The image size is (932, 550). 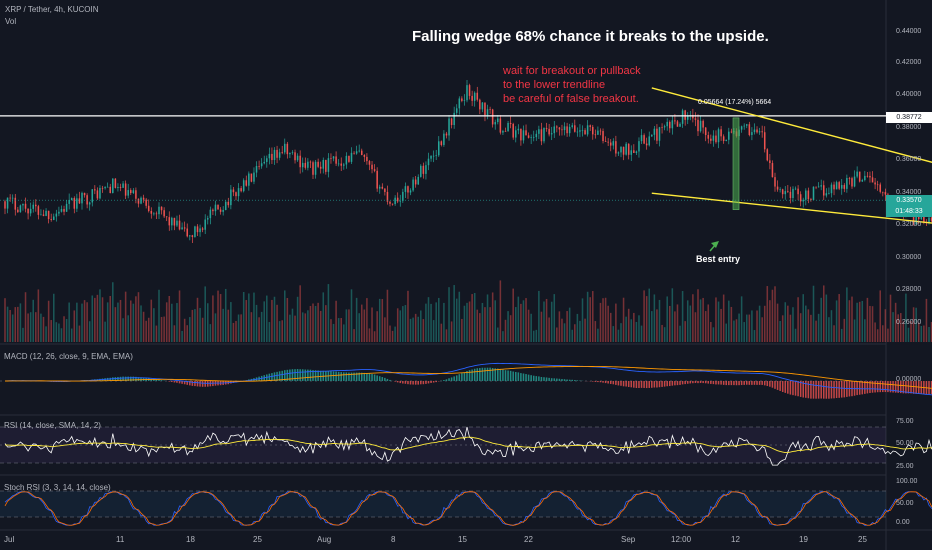 What do you see at coordinates (554, 85) in the screenshot?
I see `note-line-2: to the lower trendline` at bounding box center [554, 85].